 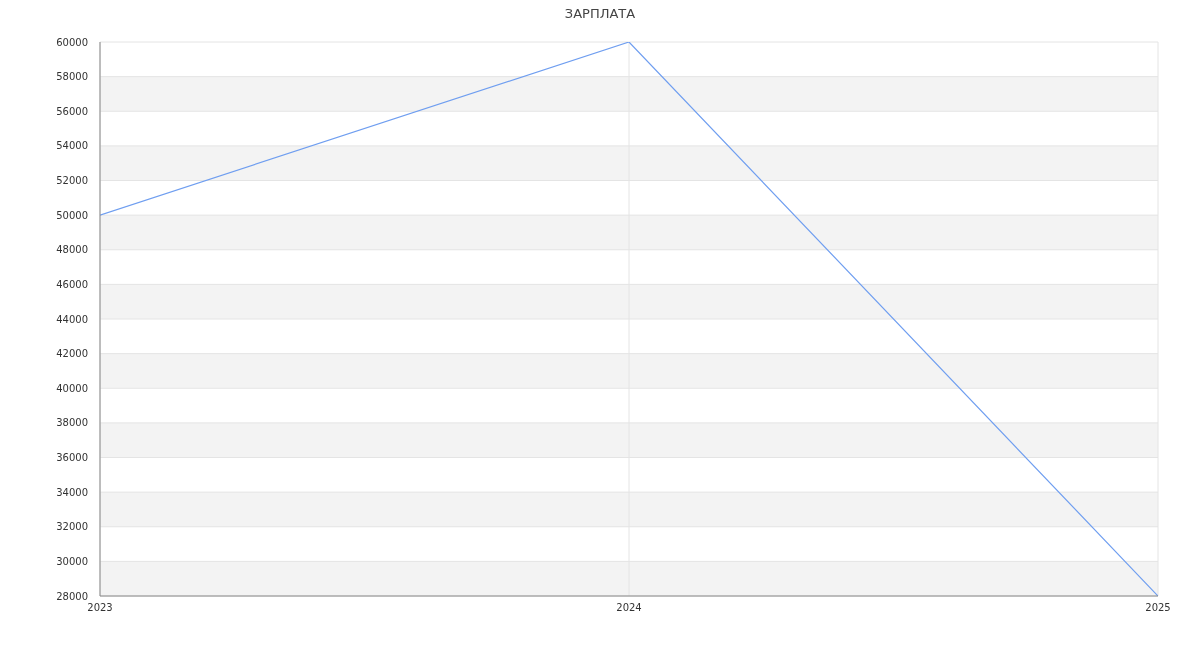 I want to click on y-tick-label: 38000, so click(x=72, y=423).